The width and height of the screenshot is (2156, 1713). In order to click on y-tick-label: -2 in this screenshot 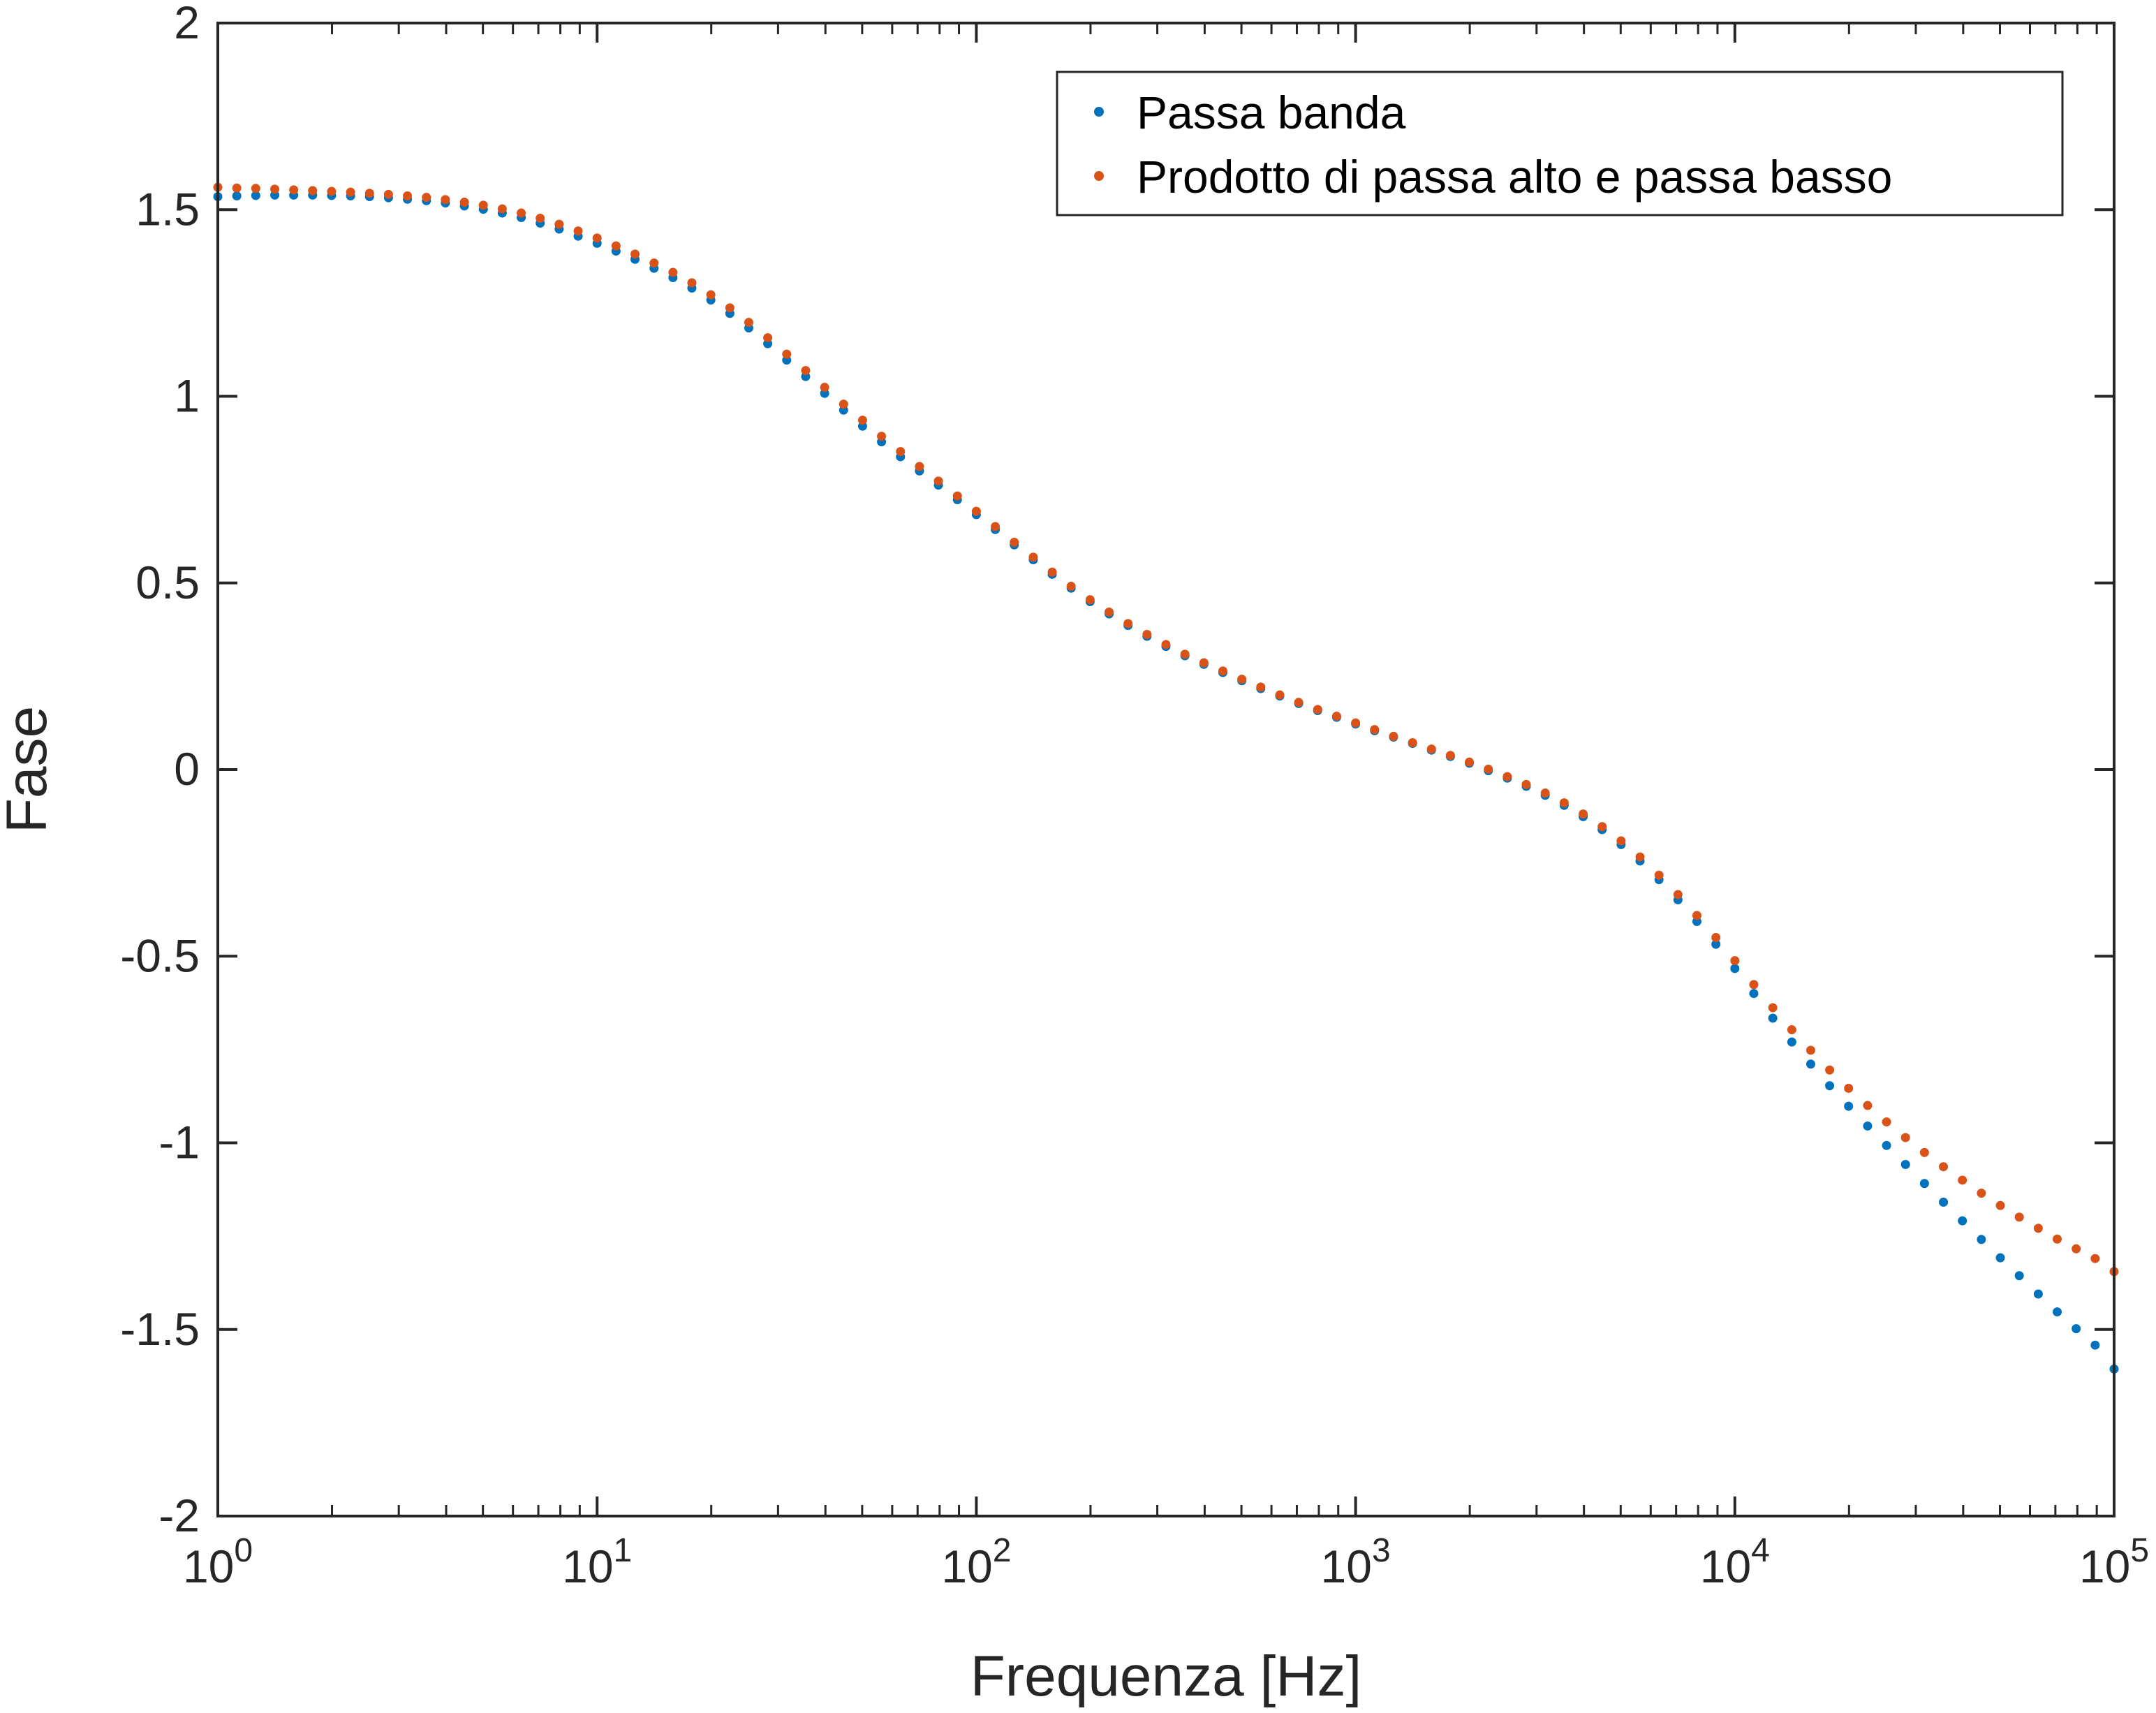, I will do `click(179, 1515)`.